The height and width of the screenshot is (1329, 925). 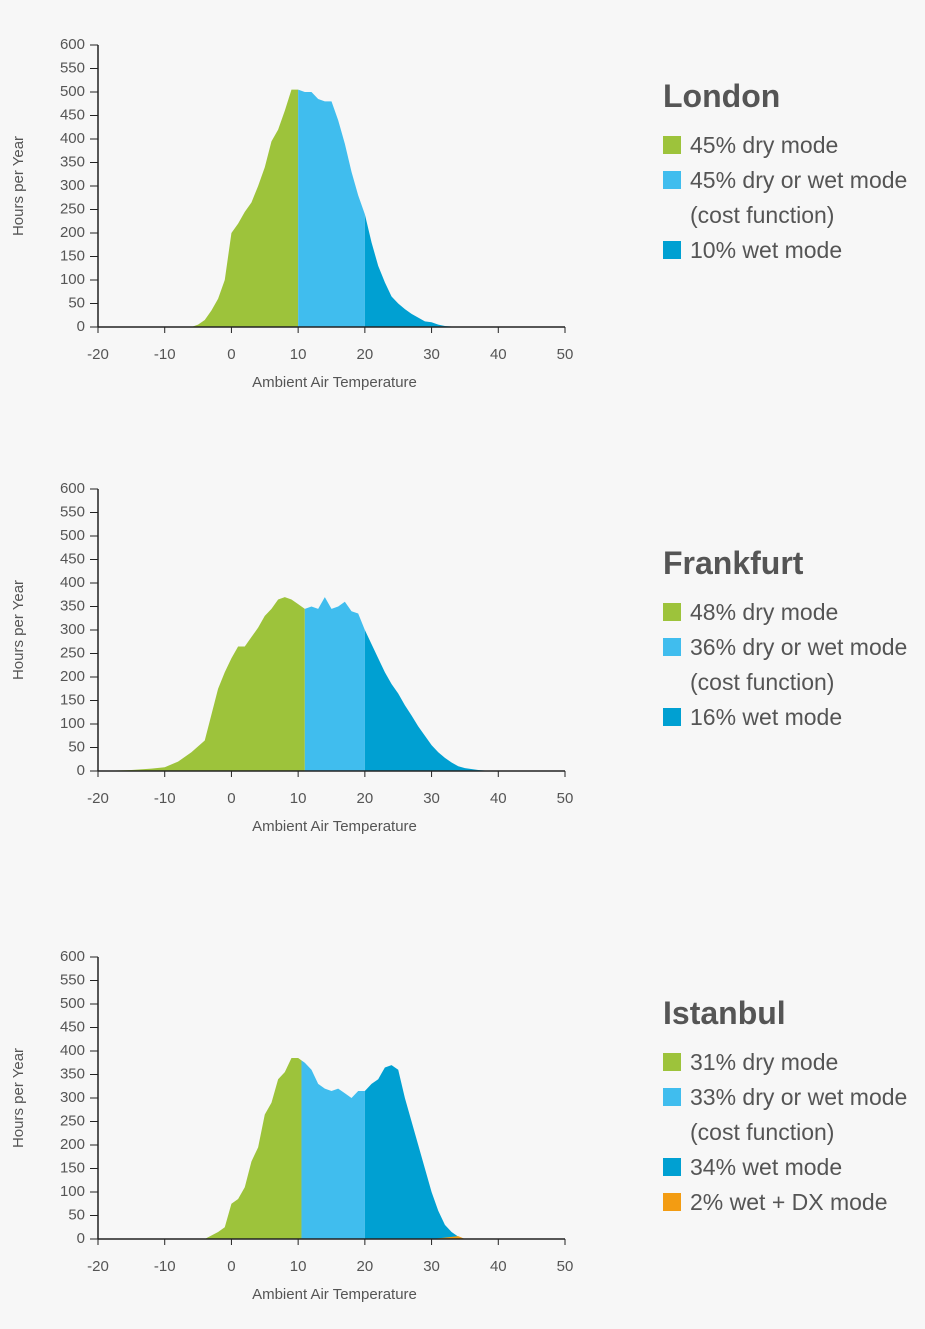 I want to click on legend-label: 2% wet + DX mode, so click(x=789, y=1202).